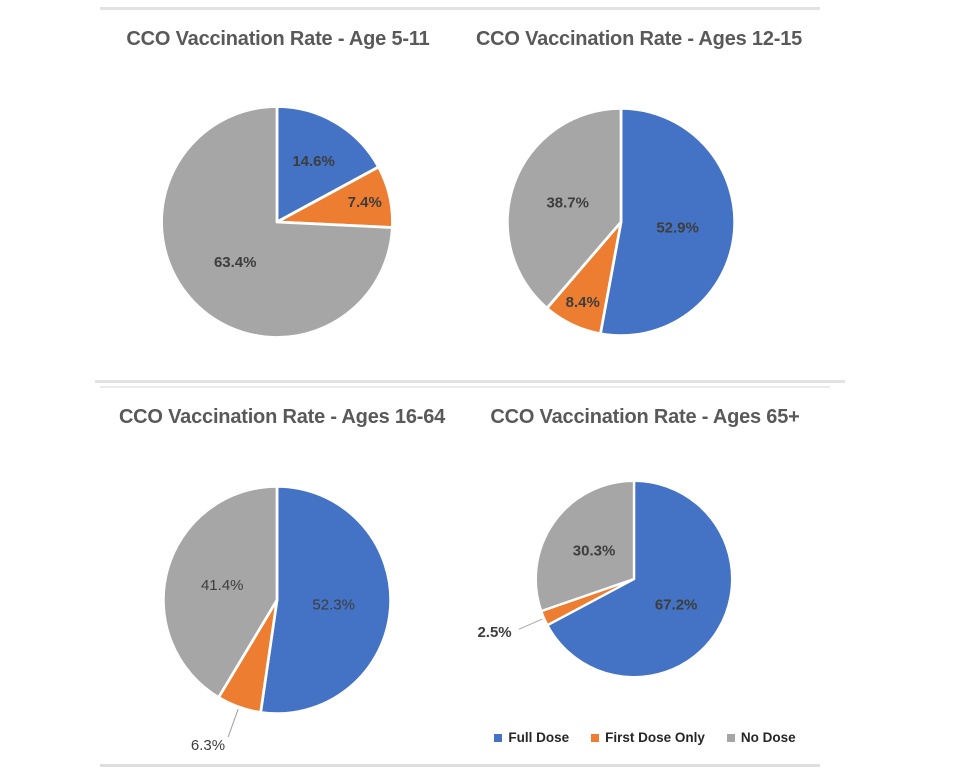 This screenshot has height=779, width=970. What do you see at coordinates (235, 262) in the screenshot?
I see `data-label: 63.4%` at bounding box center [235, 262].